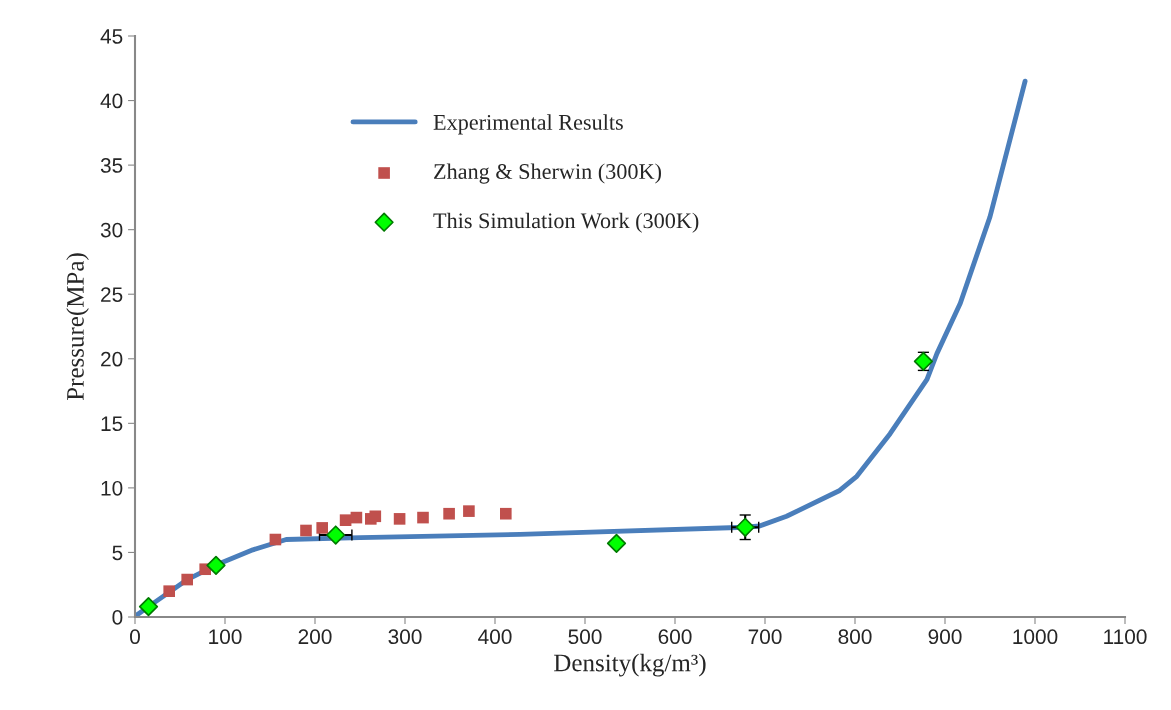 The height and width of the screenshot is (710, 1171). Describe the element at coordinates (675, 637) in the screenshot. I see `x-tick-label: 600` at that location.